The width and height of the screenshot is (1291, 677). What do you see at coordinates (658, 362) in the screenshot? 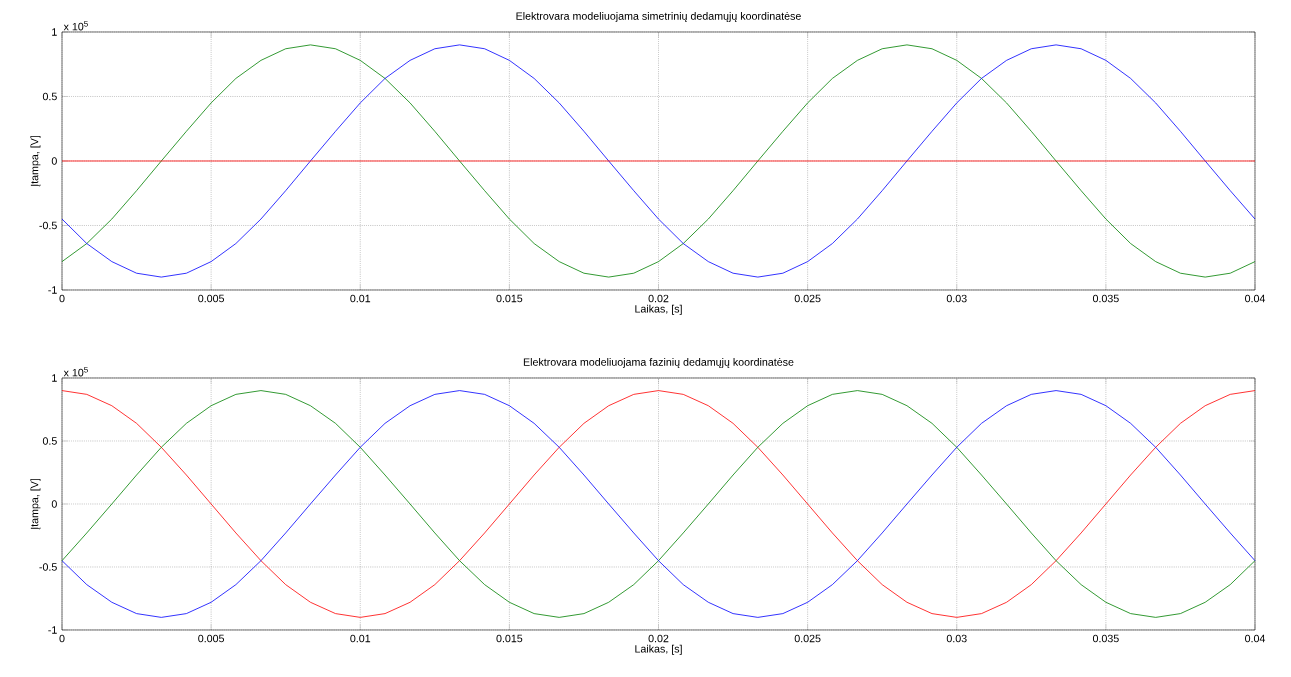
I see `chart-title: Elektrovara modeliuojama fazinių dedamųjų koordinatėse` at bounding box center [658, 362].